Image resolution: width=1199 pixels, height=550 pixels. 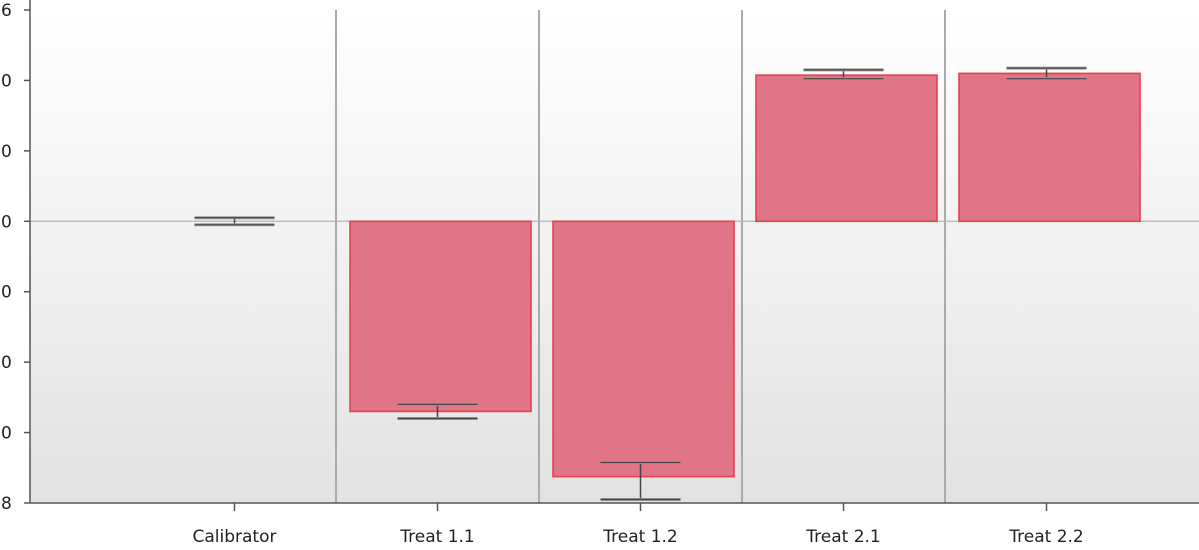 What do you see at coordinates (842, 537) in the screenshot?
I see `x-category-label: Treat 2.1` at bounding box center [842, 537].